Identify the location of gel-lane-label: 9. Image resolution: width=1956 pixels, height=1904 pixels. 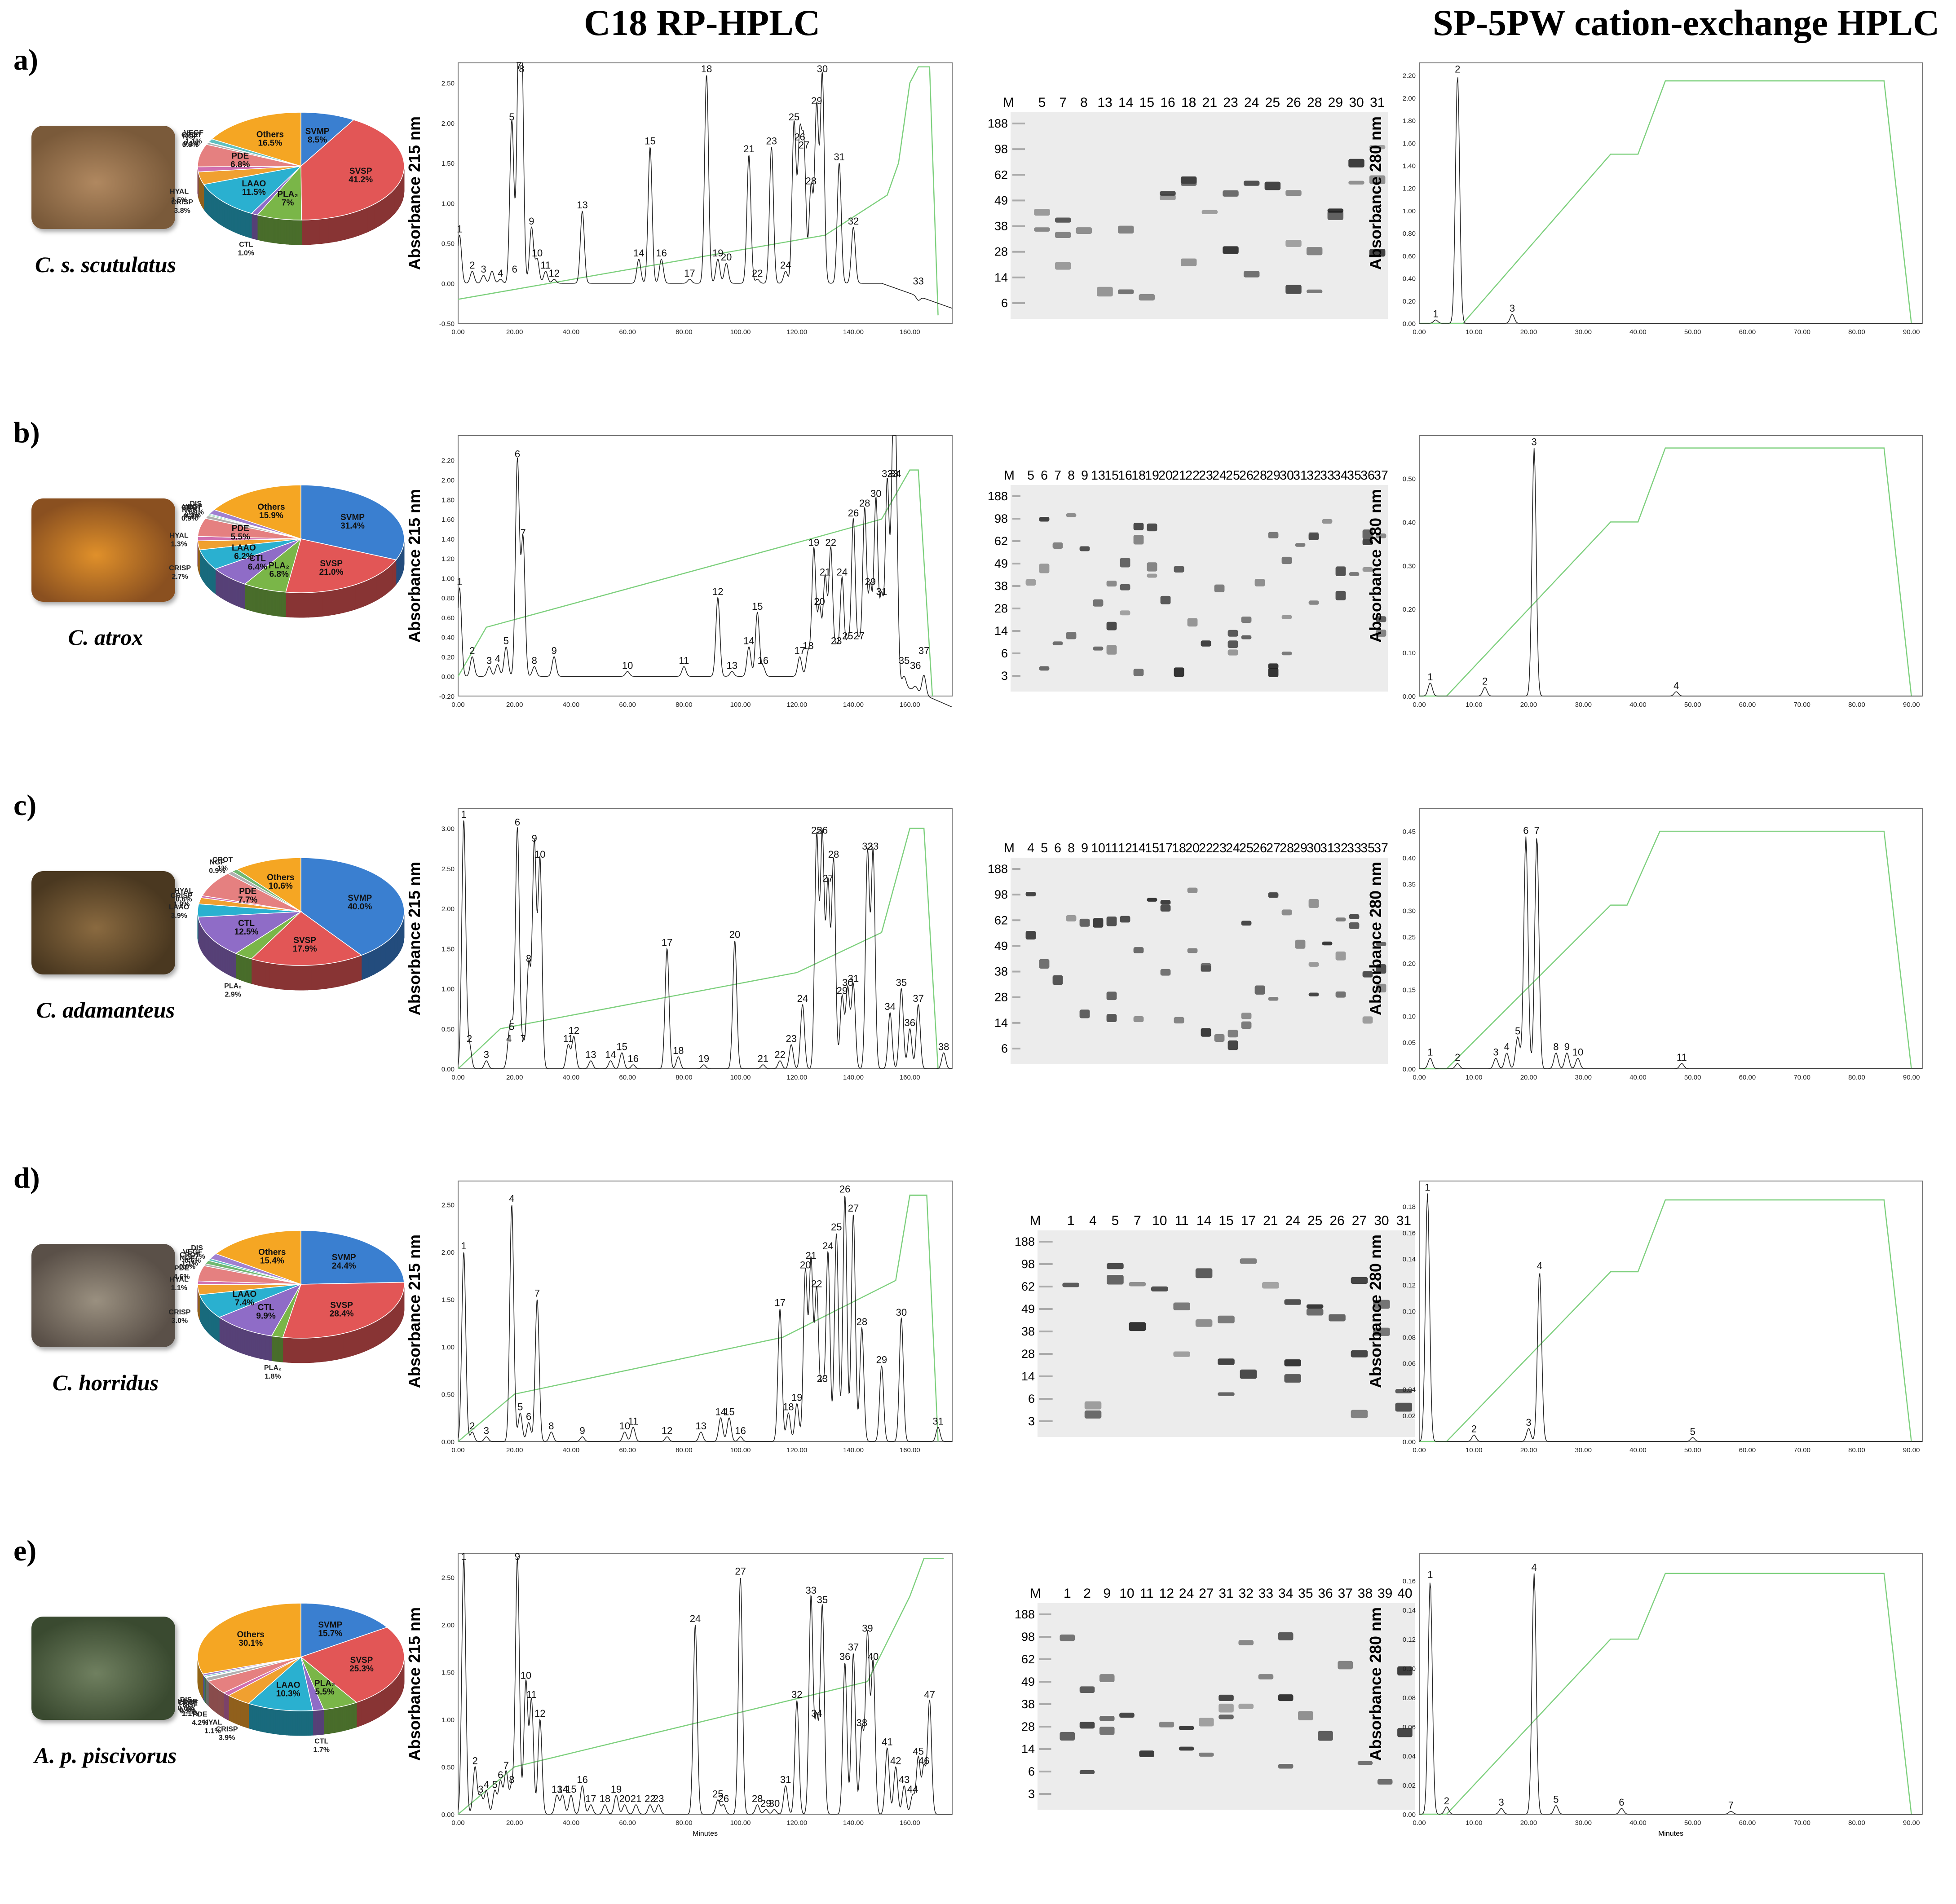
(1085, 475).